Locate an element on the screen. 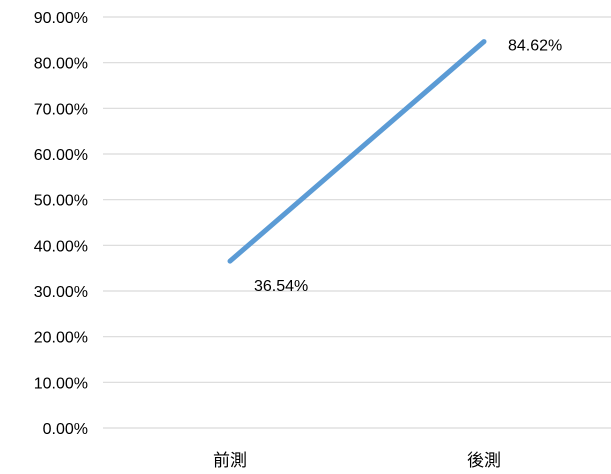  y-tick-label: 20.00% is located at coordinates (61, 338).